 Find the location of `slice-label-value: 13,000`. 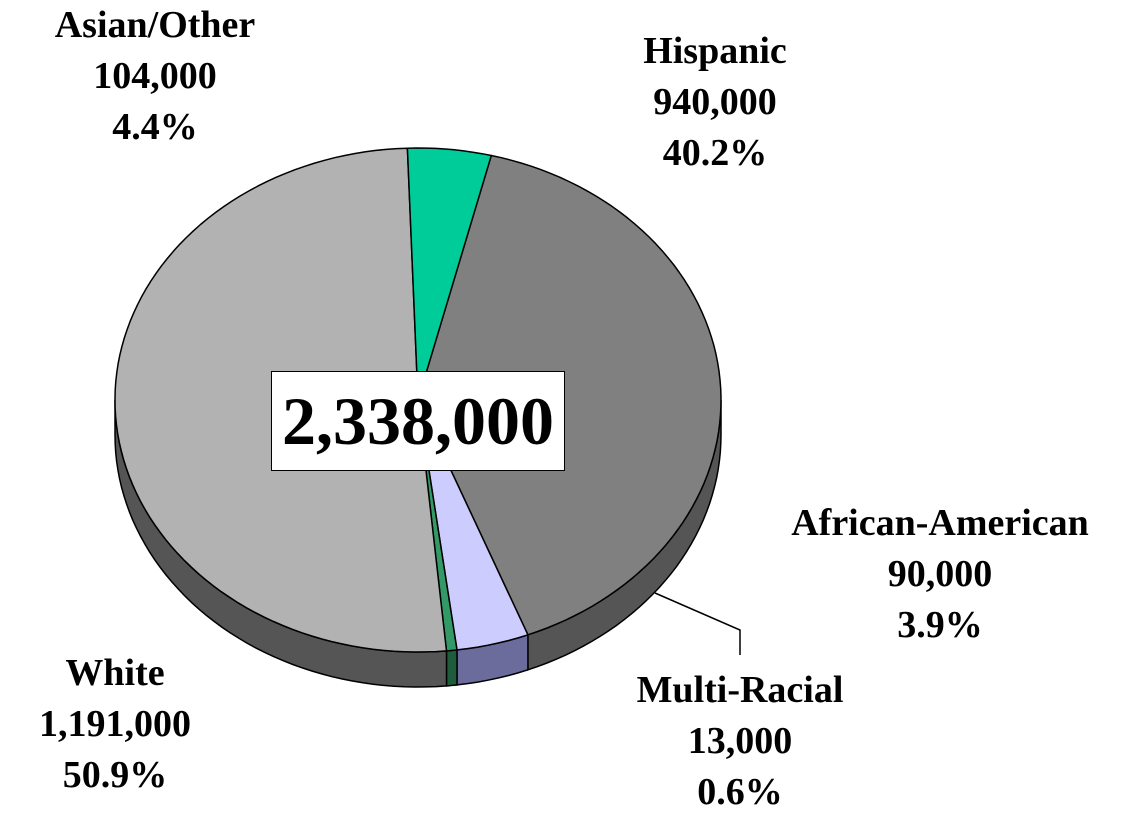

slice-label-value: 13,000 is located at coordinates (740, 741).